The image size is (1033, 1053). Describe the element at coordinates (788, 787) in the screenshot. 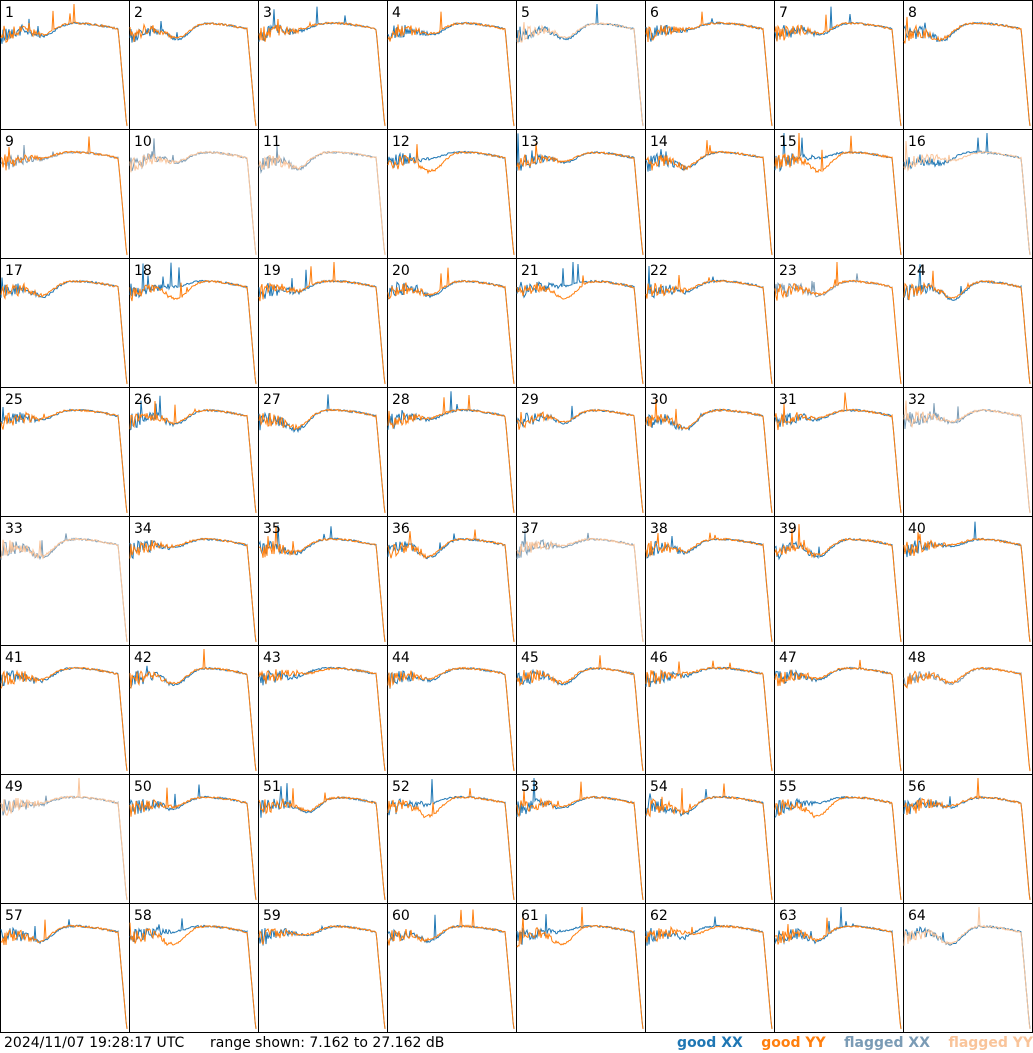

I see `panel-label: 55` at that location.